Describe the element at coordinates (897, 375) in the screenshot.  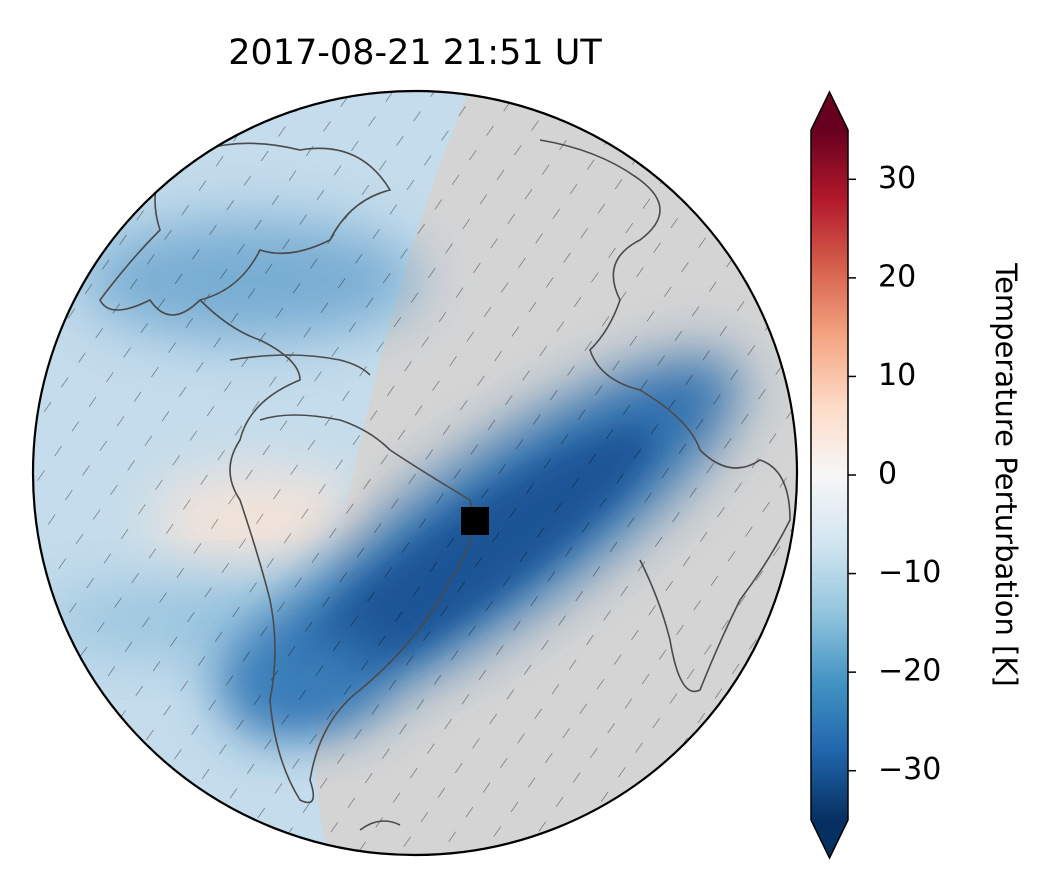
I see `colorbar-tick-label: 10` at that location.